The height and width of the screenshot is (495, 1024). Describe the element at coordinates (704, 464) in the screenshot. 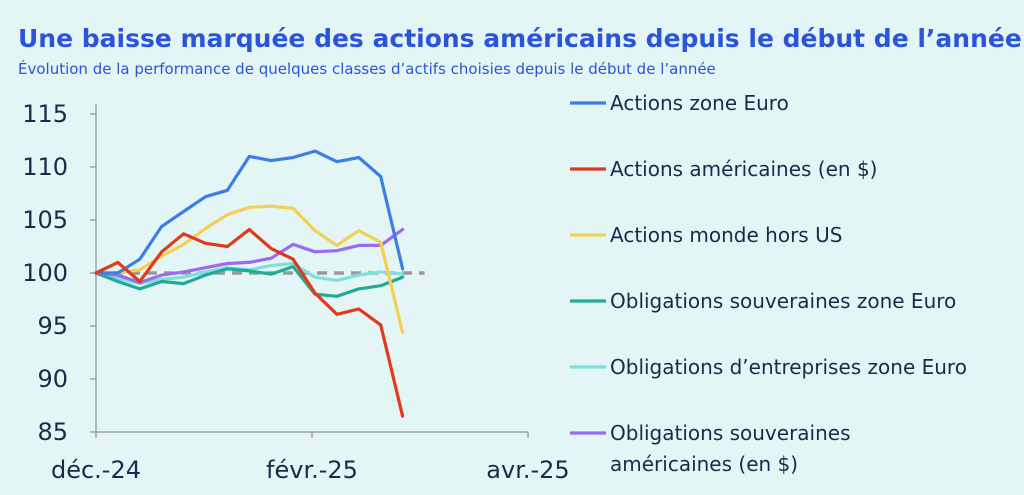

I see `legend-label-continued: américaines (en $)` at that location.